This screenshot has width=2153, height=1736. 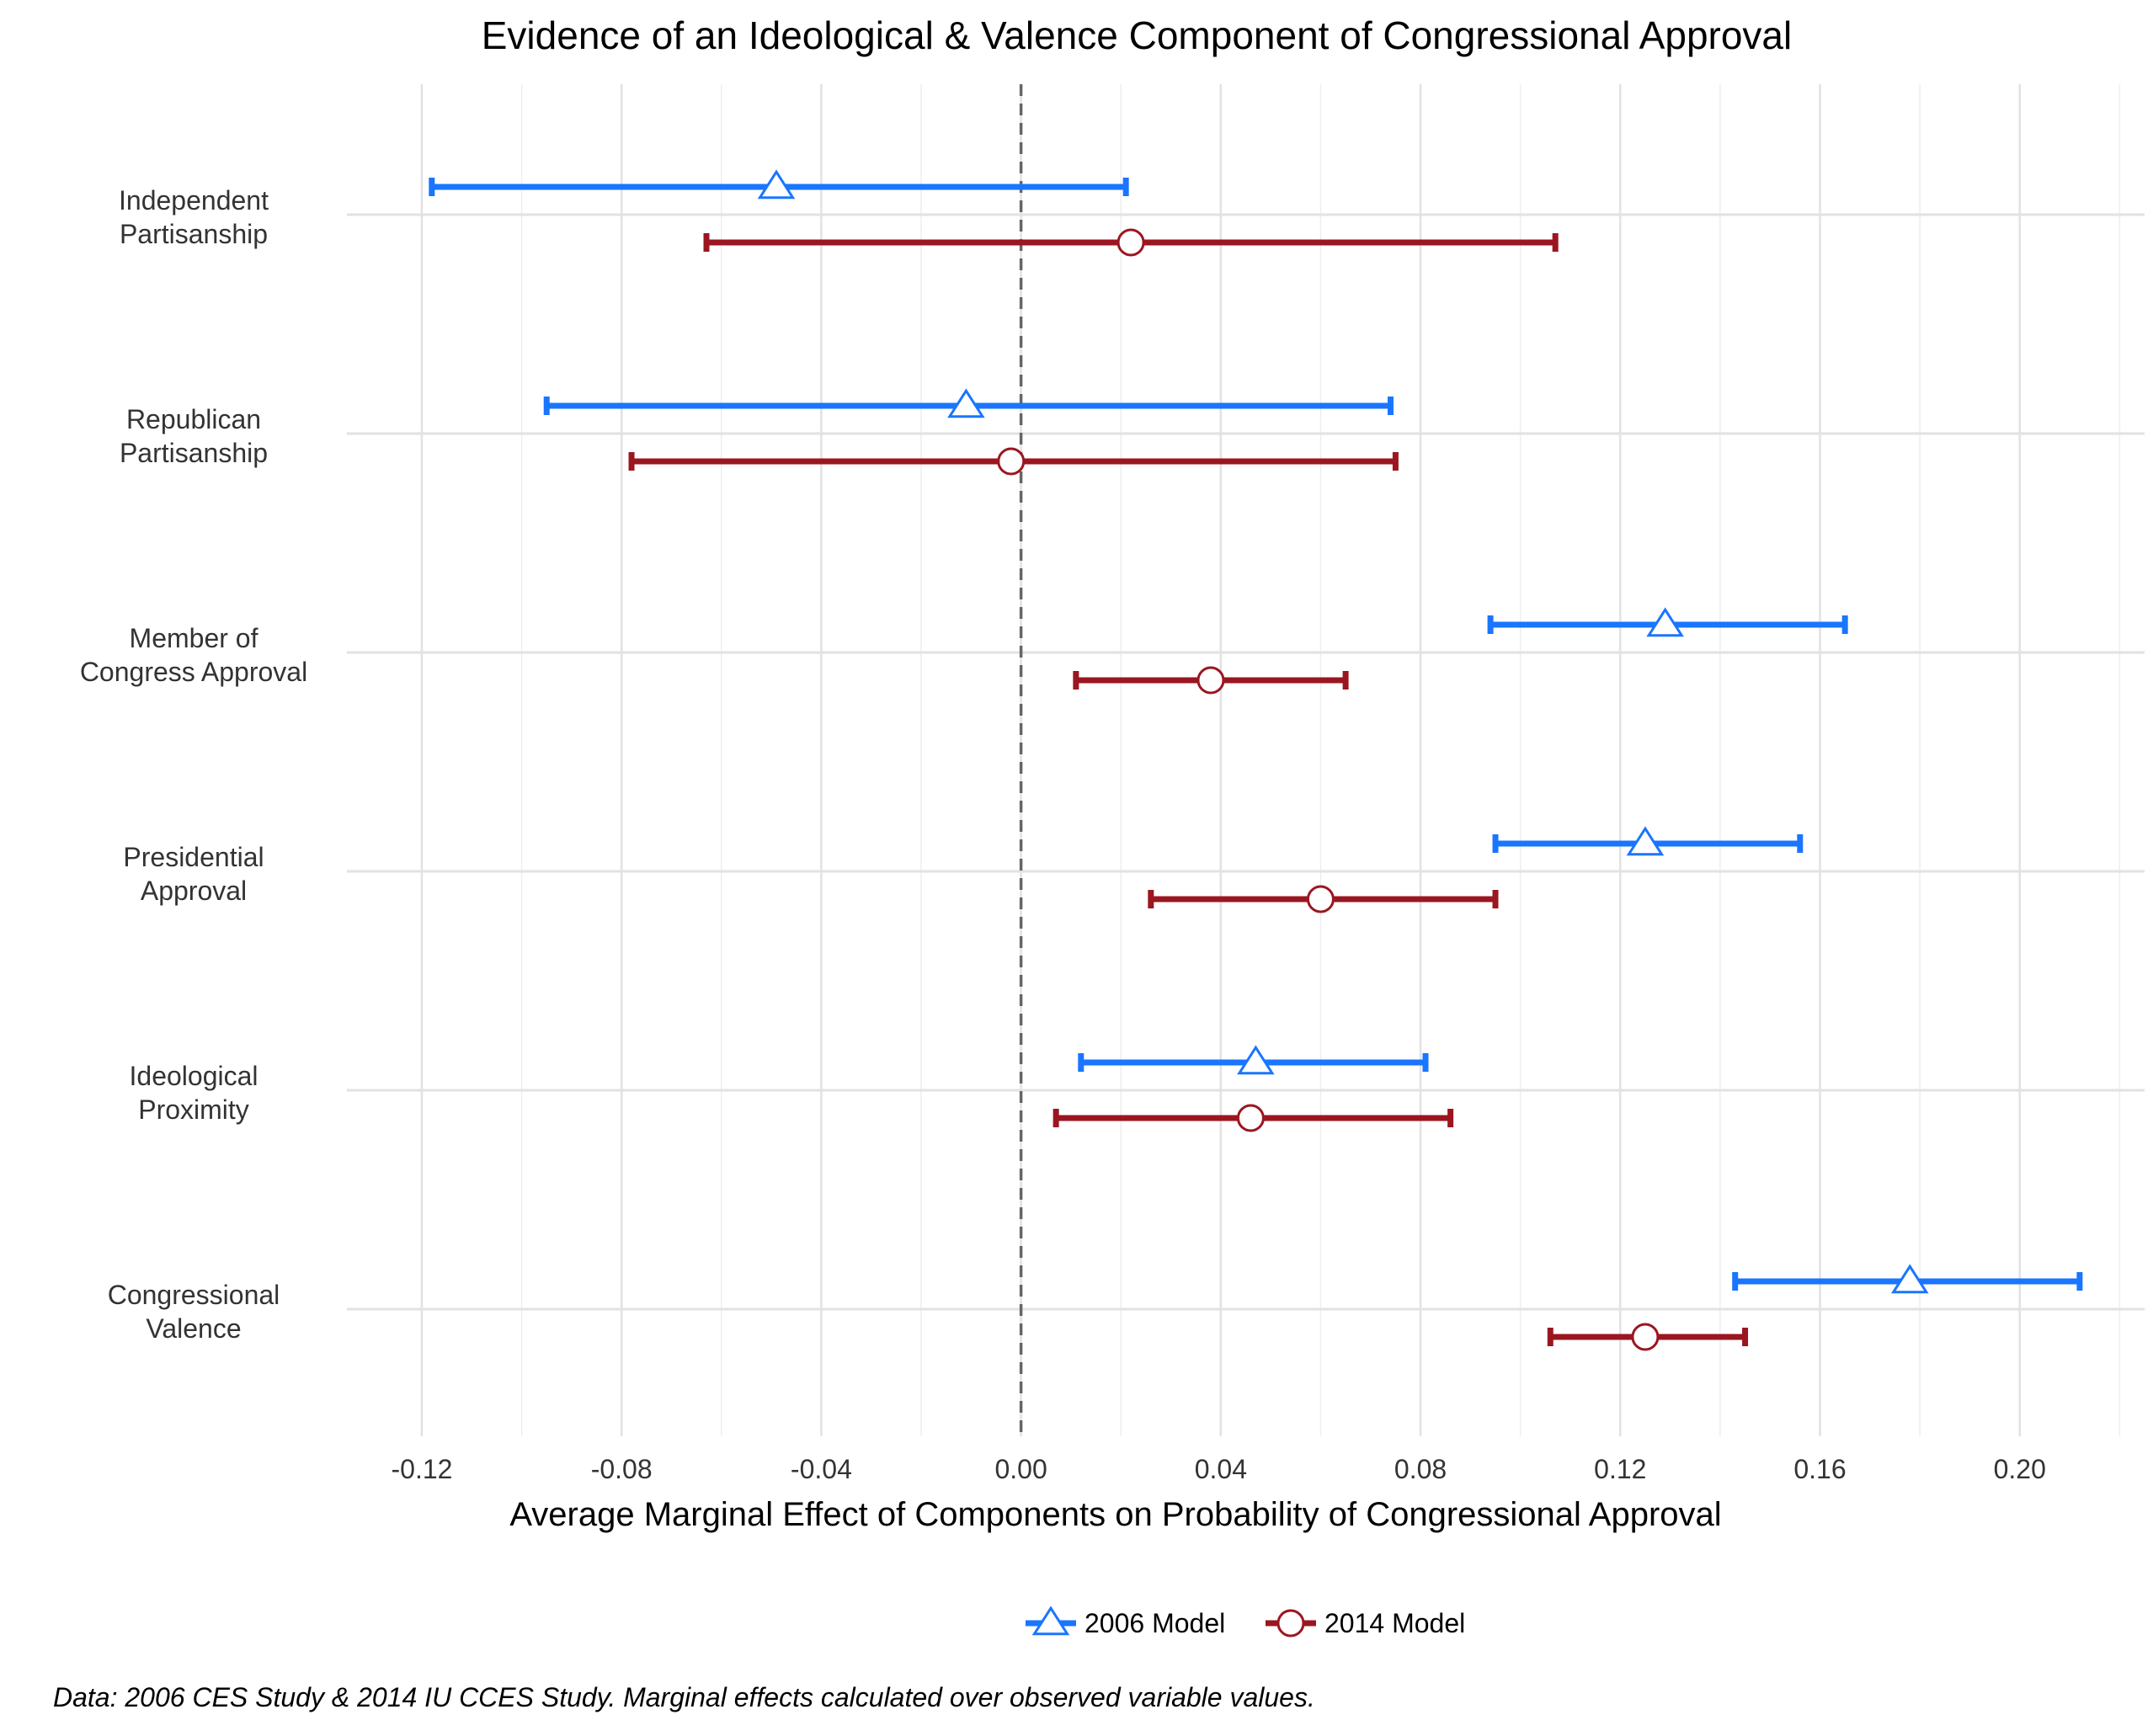 I want to click on x-tick-label: 0.20, so click(x=2020, y=1469).